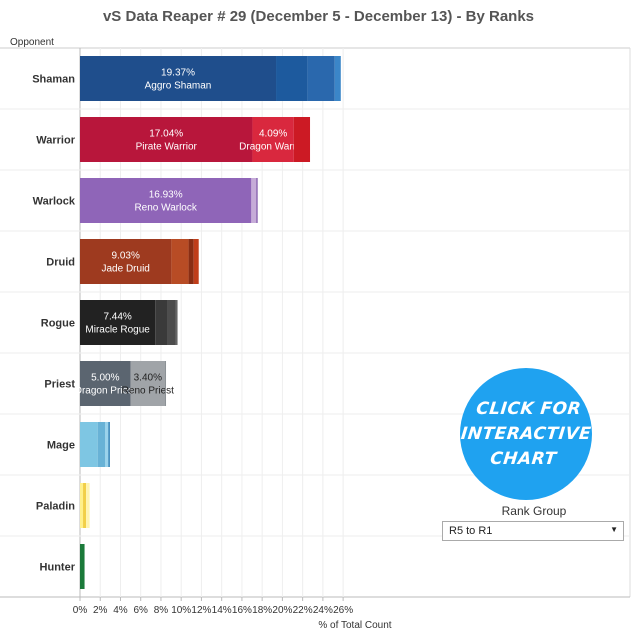  Describe the element at coordinates (242, 610) in the screenshot. I see `x-tick-label: 16%` at that location.